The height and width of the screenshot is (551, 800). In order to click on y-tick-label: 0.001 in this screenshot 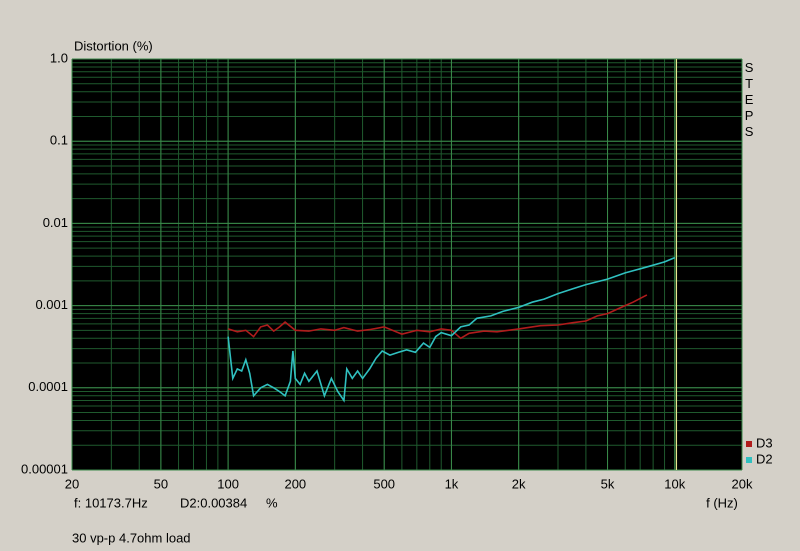, I will do `click(51, 304)`.